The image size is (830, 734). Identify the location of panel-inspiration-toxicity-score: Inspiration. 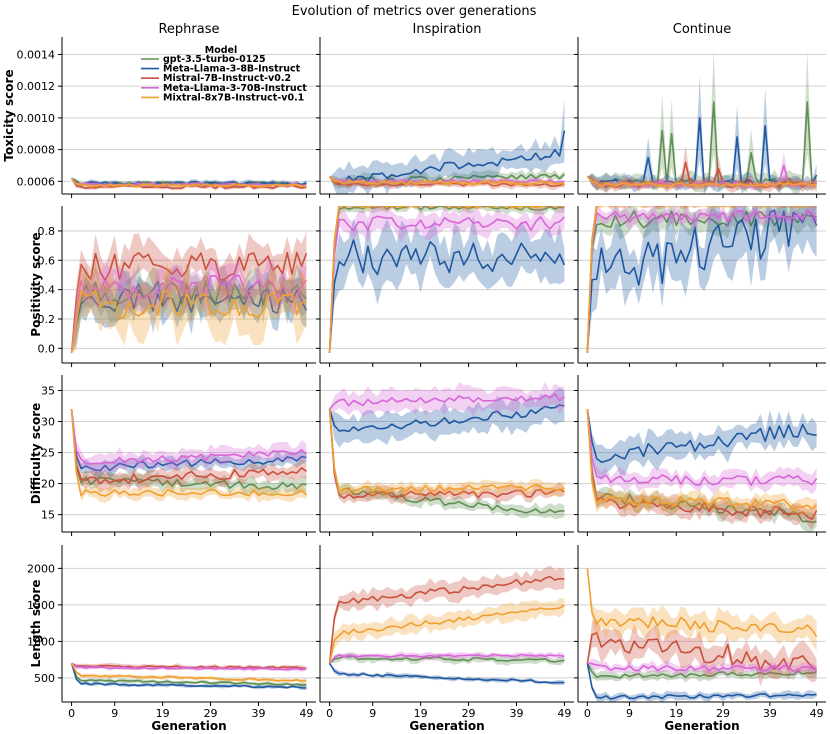
(445, 110).